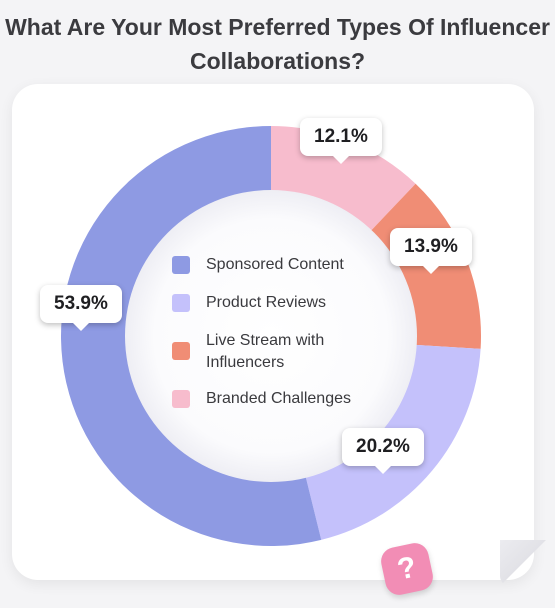  I want to click on legend-item-live-stream: Live Stream with Influencers, so click(287, 352).